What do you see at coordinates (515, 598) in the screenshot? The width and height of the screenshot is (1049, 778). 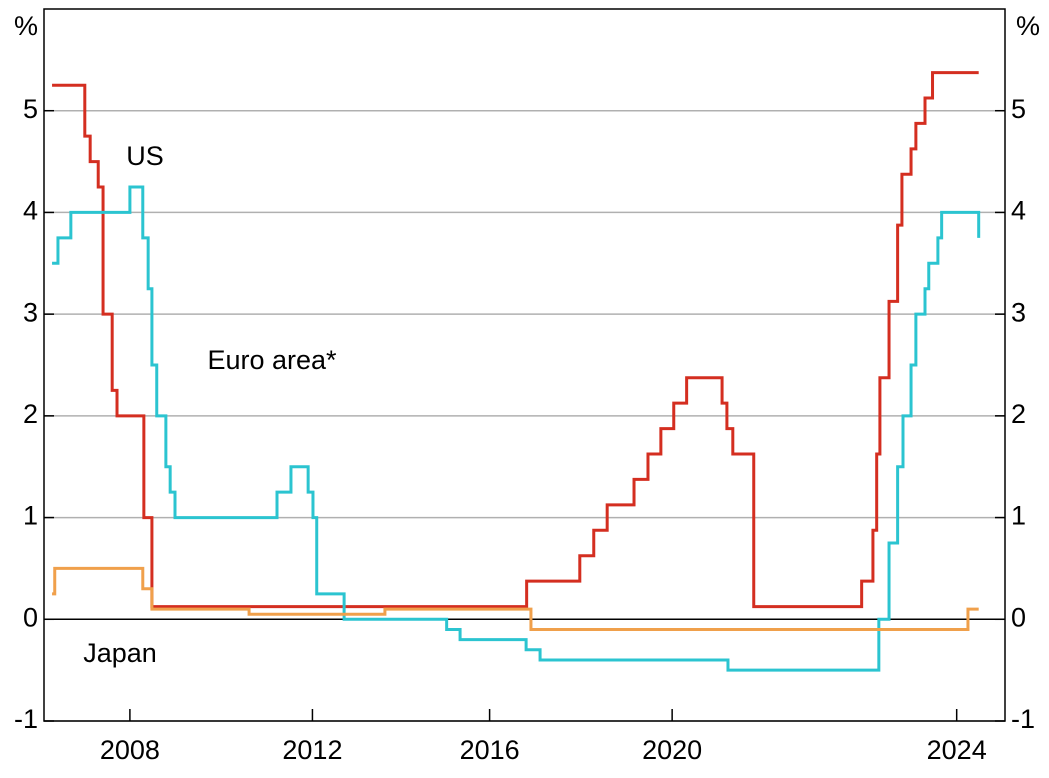 I see `series-line` at bounding box center [515, 598].